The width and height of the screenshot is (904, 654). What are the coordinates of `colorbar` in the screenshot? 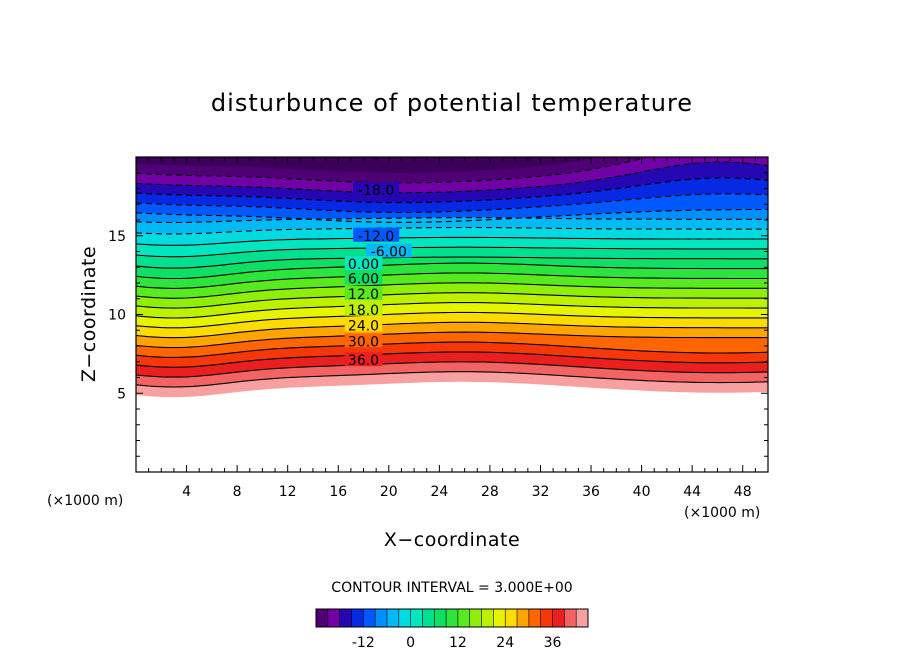 It's located at (452, 618).